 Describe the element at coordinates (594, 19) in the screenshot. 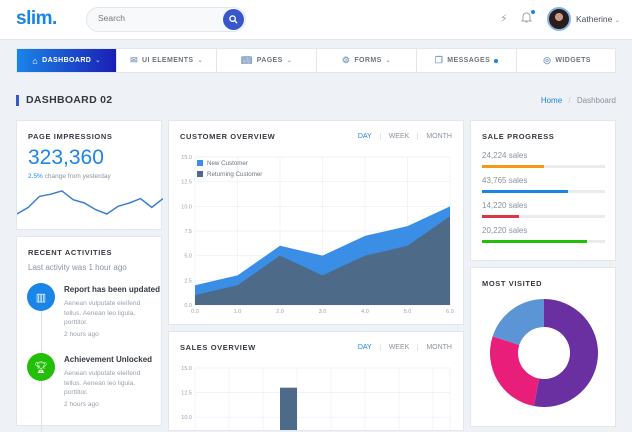

I see `user-name: Katherine` at that location.